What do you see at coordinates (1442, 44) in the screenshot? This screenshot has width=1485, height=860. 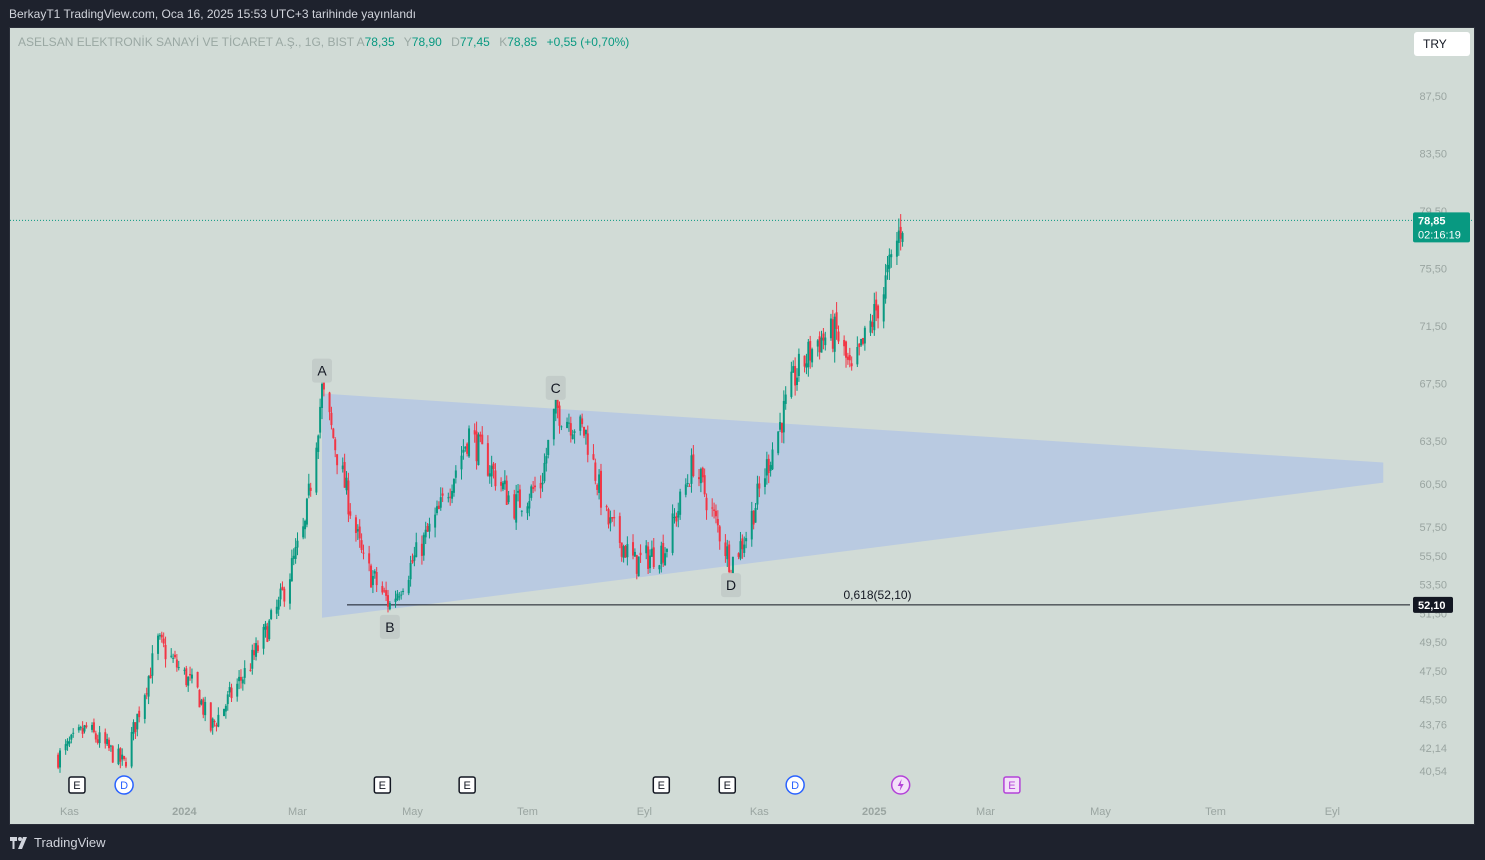 I see `currency-button: TRY` at bounding box center [1442, 44].